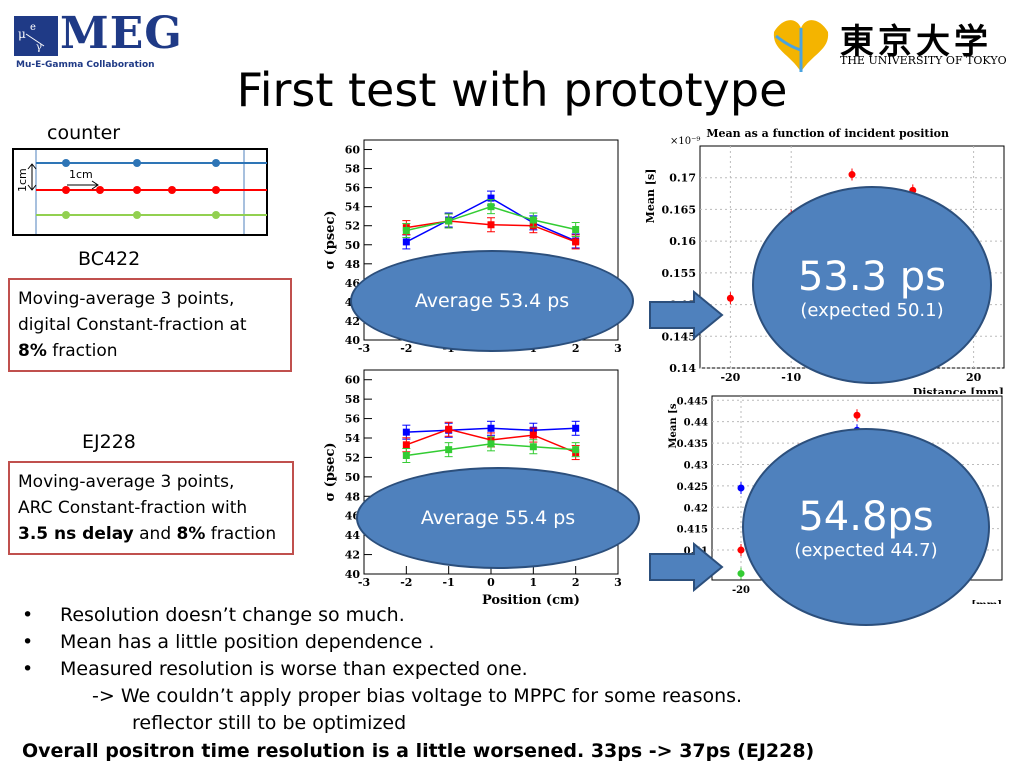 This screenshot has height=768, width=1024. What do you see at coordinates (449, 582) in the screenshot?
I see `x-tick-label: -1` at bounding box center [449, 582].